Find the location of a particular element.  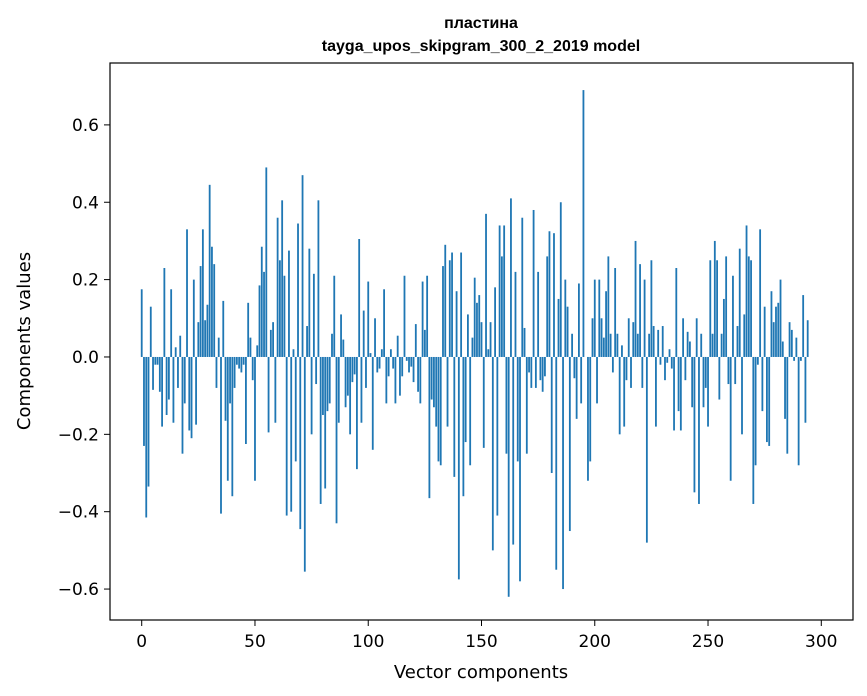

y-tick-label: 0.6 is located at coordinates (85, 126).